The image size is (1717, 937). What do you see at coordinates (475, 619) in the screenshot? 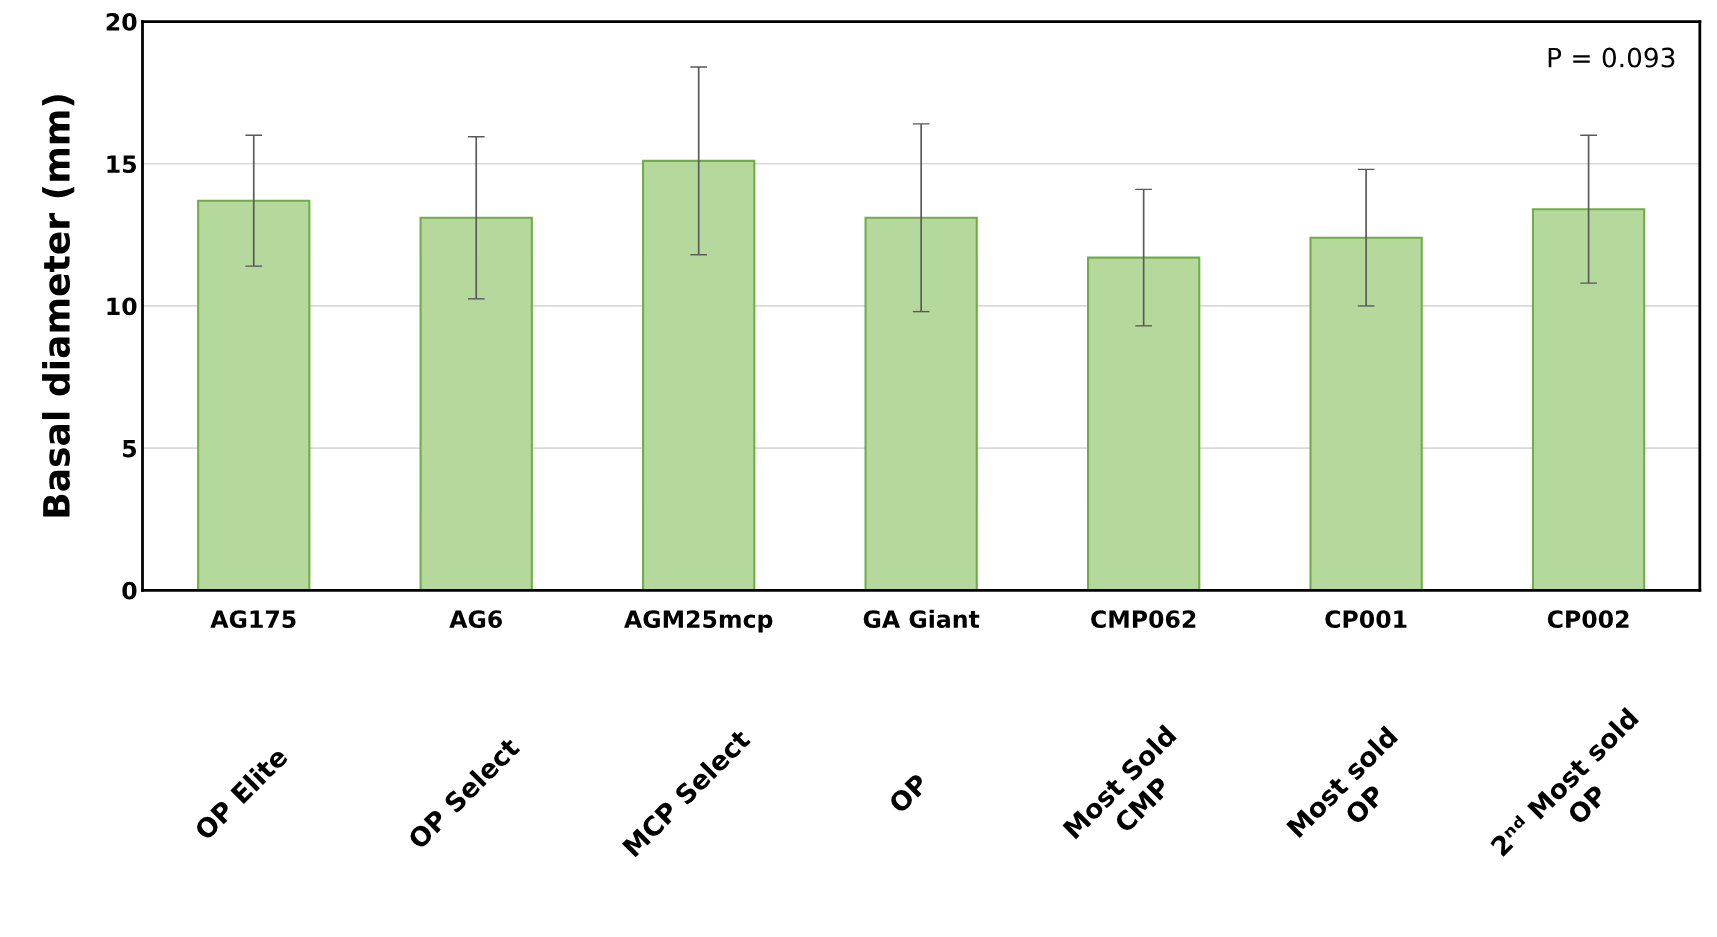
I see `x-tick-label: AG6` at bounding box center [475, 619].